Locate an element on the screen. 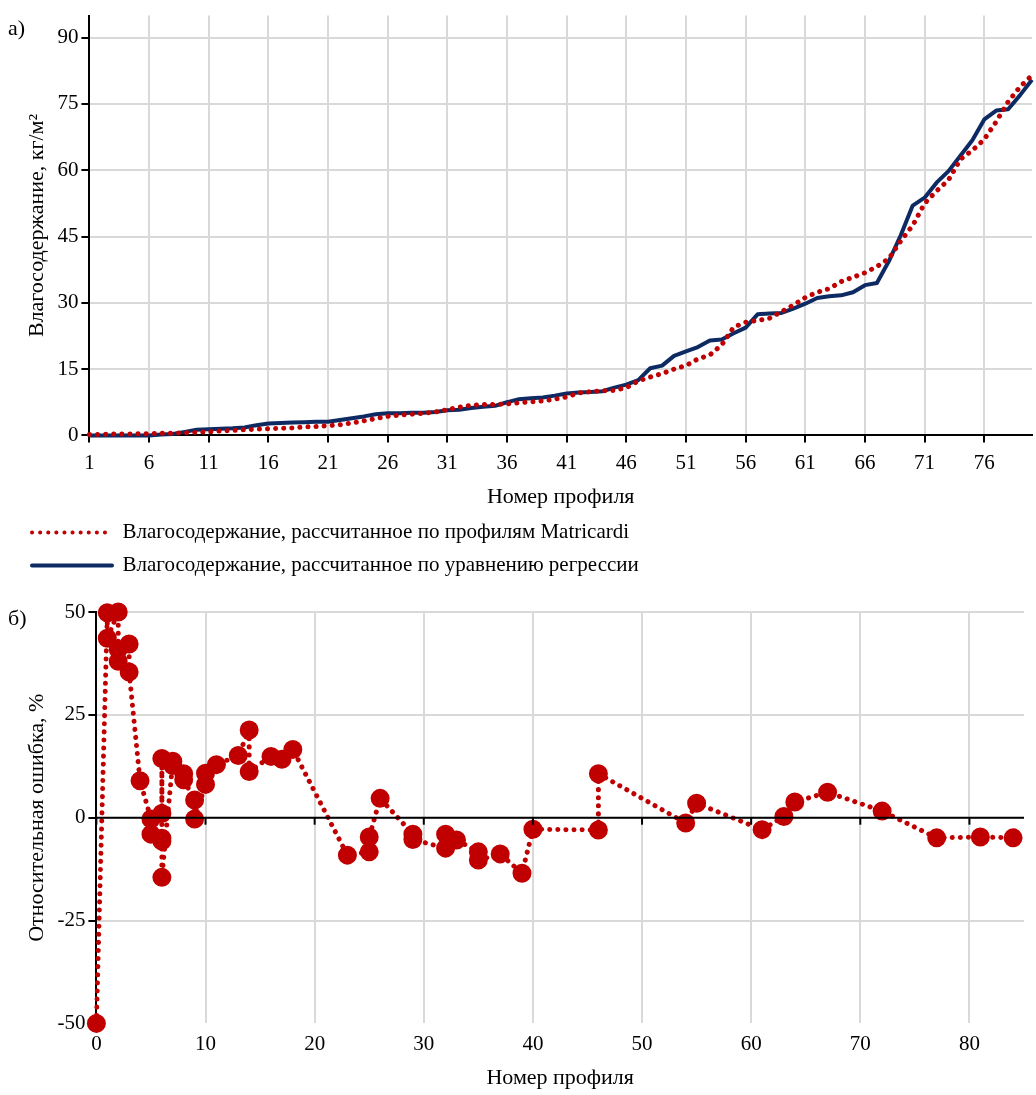 The width and height of the screenshot is (1036, 1095). y-tick-label: 90 is located at coordinates (68, 36).